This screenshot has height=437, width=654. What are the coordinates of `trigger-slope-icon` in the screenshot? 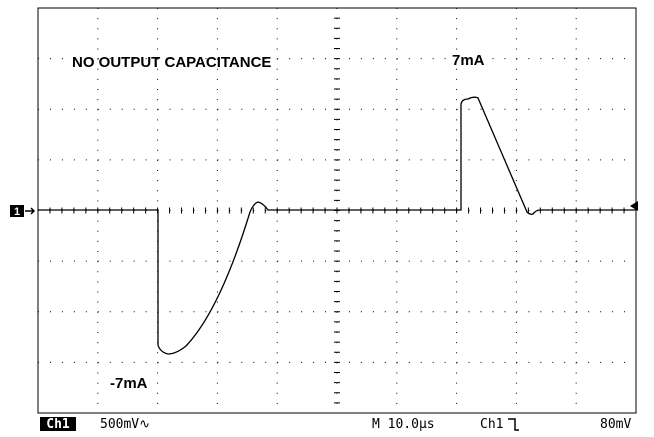 It's located at (513, 424).